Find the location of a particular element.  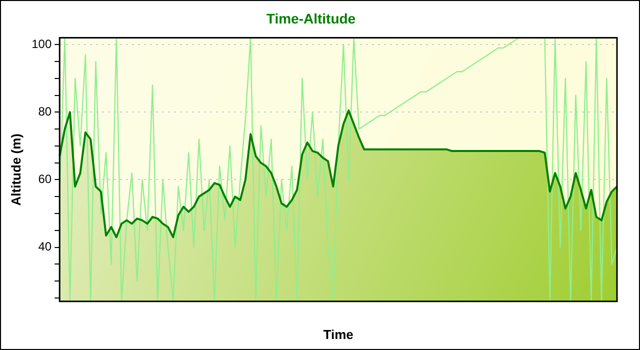

y-tick-label: 60 is located at coordinates (45, 179).